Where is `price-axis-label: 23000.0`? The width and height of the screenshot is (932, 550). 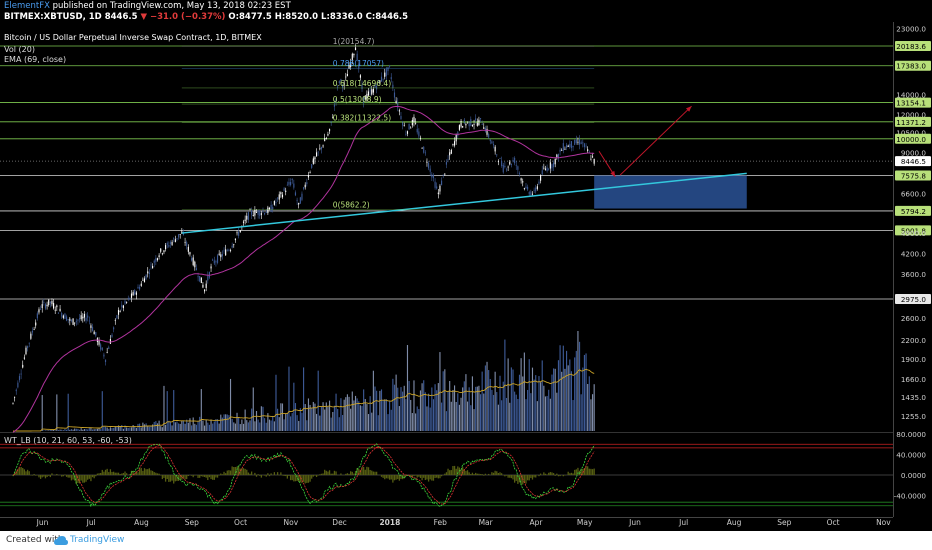 price-axis-label: 23000.0 is located at coordinates (911, 29).